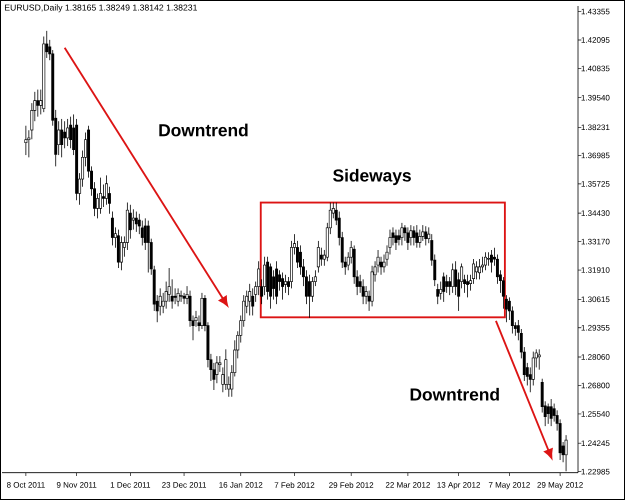 The height and width of the screenshot is (500, 625). What do you see at coordinates (372, 177) in the screenshot?
I see `annotation: Sideways` at bounding box center [372, 177].